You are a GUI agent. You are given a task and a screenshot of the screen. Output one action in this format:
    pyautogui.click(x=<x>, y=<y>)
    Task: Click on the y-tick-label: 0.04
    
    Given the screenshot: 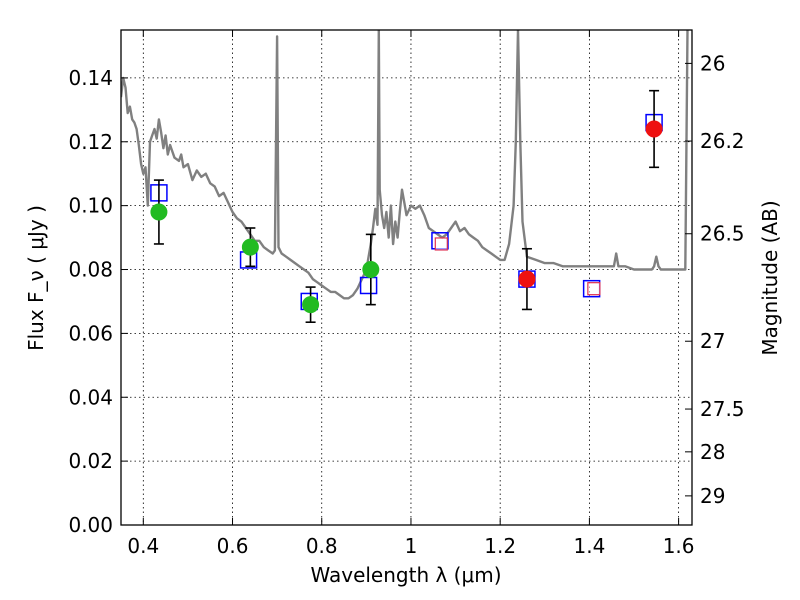 What is the action you would take?
    pyautogui.click(x=90, y=397)
    